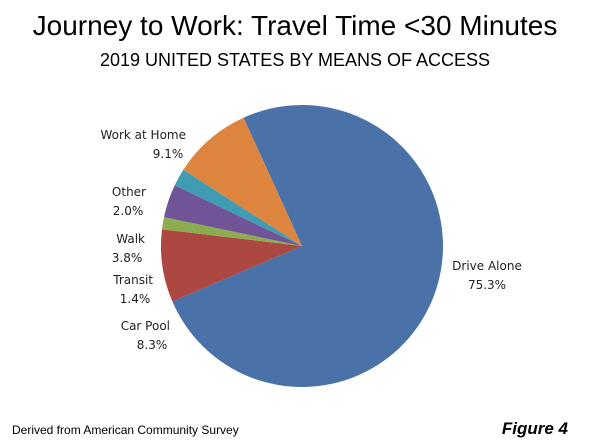 This screenshot has height=443, width=590. What do you see at coordinates (295, 60) in the screenshot?
I see `chart-subtitle: 2019 UNITED STATES BY MEANS OF ACCESS` at bounding box center [295, 60].